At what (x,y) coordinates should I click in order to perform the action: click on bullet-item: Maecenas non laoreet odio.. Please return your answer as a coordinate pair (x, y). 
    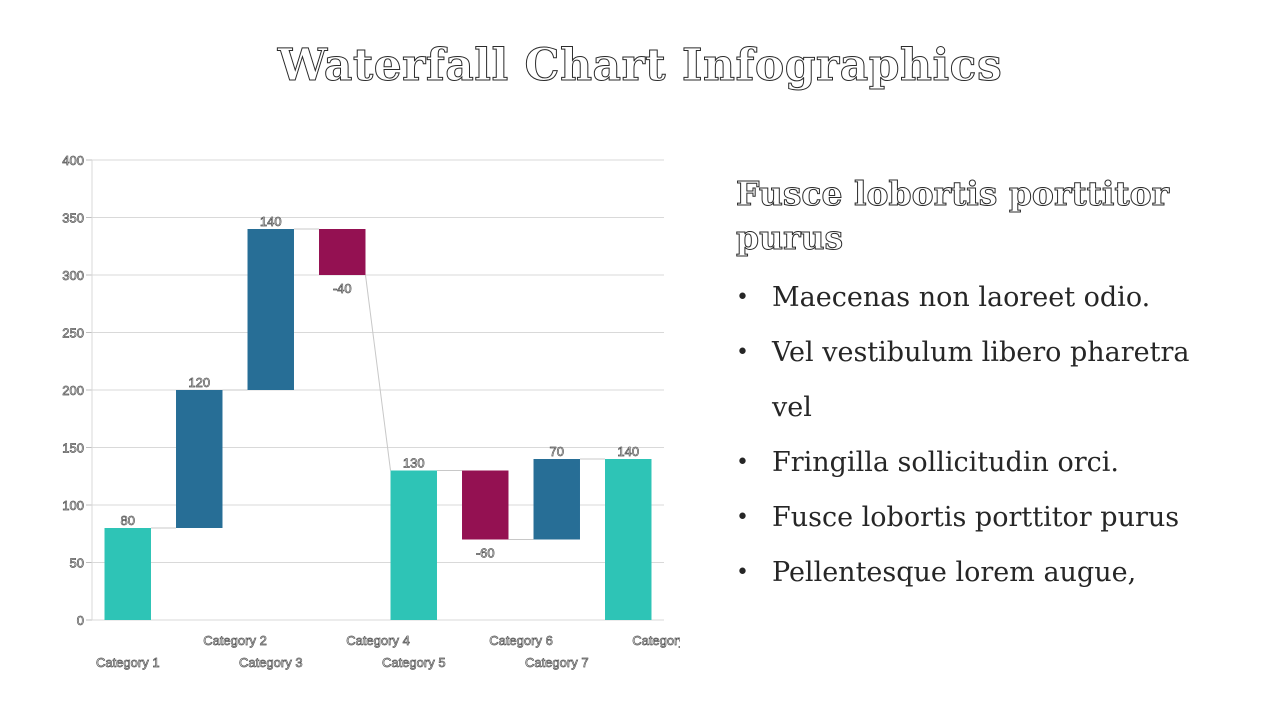
    Looking at the image, I should click on (971, 297).